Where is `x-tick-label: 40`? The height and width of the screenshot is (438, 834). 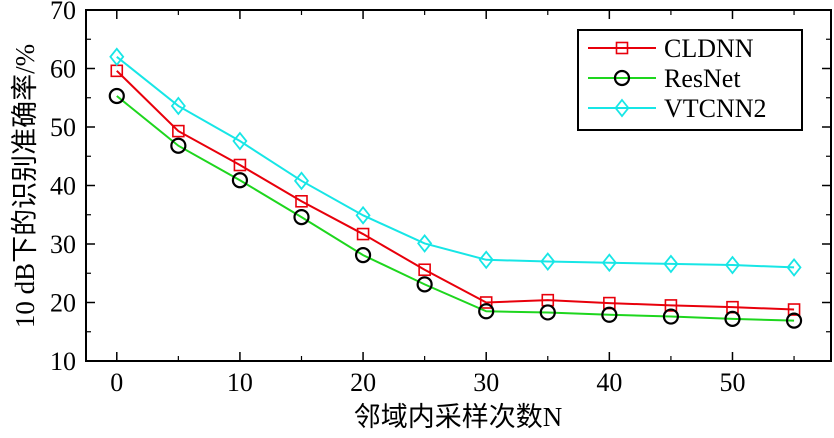 x-tick-label: 40 is located at coordinates (609, 382).